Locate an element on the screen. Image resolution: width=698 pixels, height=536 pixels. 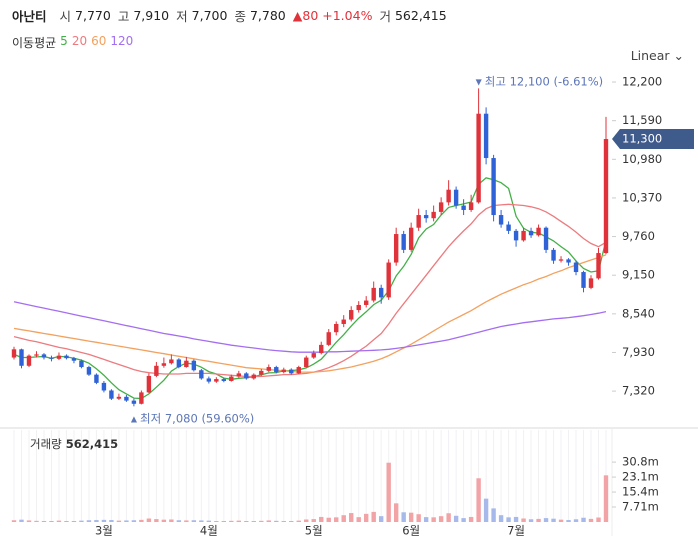
scale-button: Linear ⌄ is located at coordinates (657, 55).